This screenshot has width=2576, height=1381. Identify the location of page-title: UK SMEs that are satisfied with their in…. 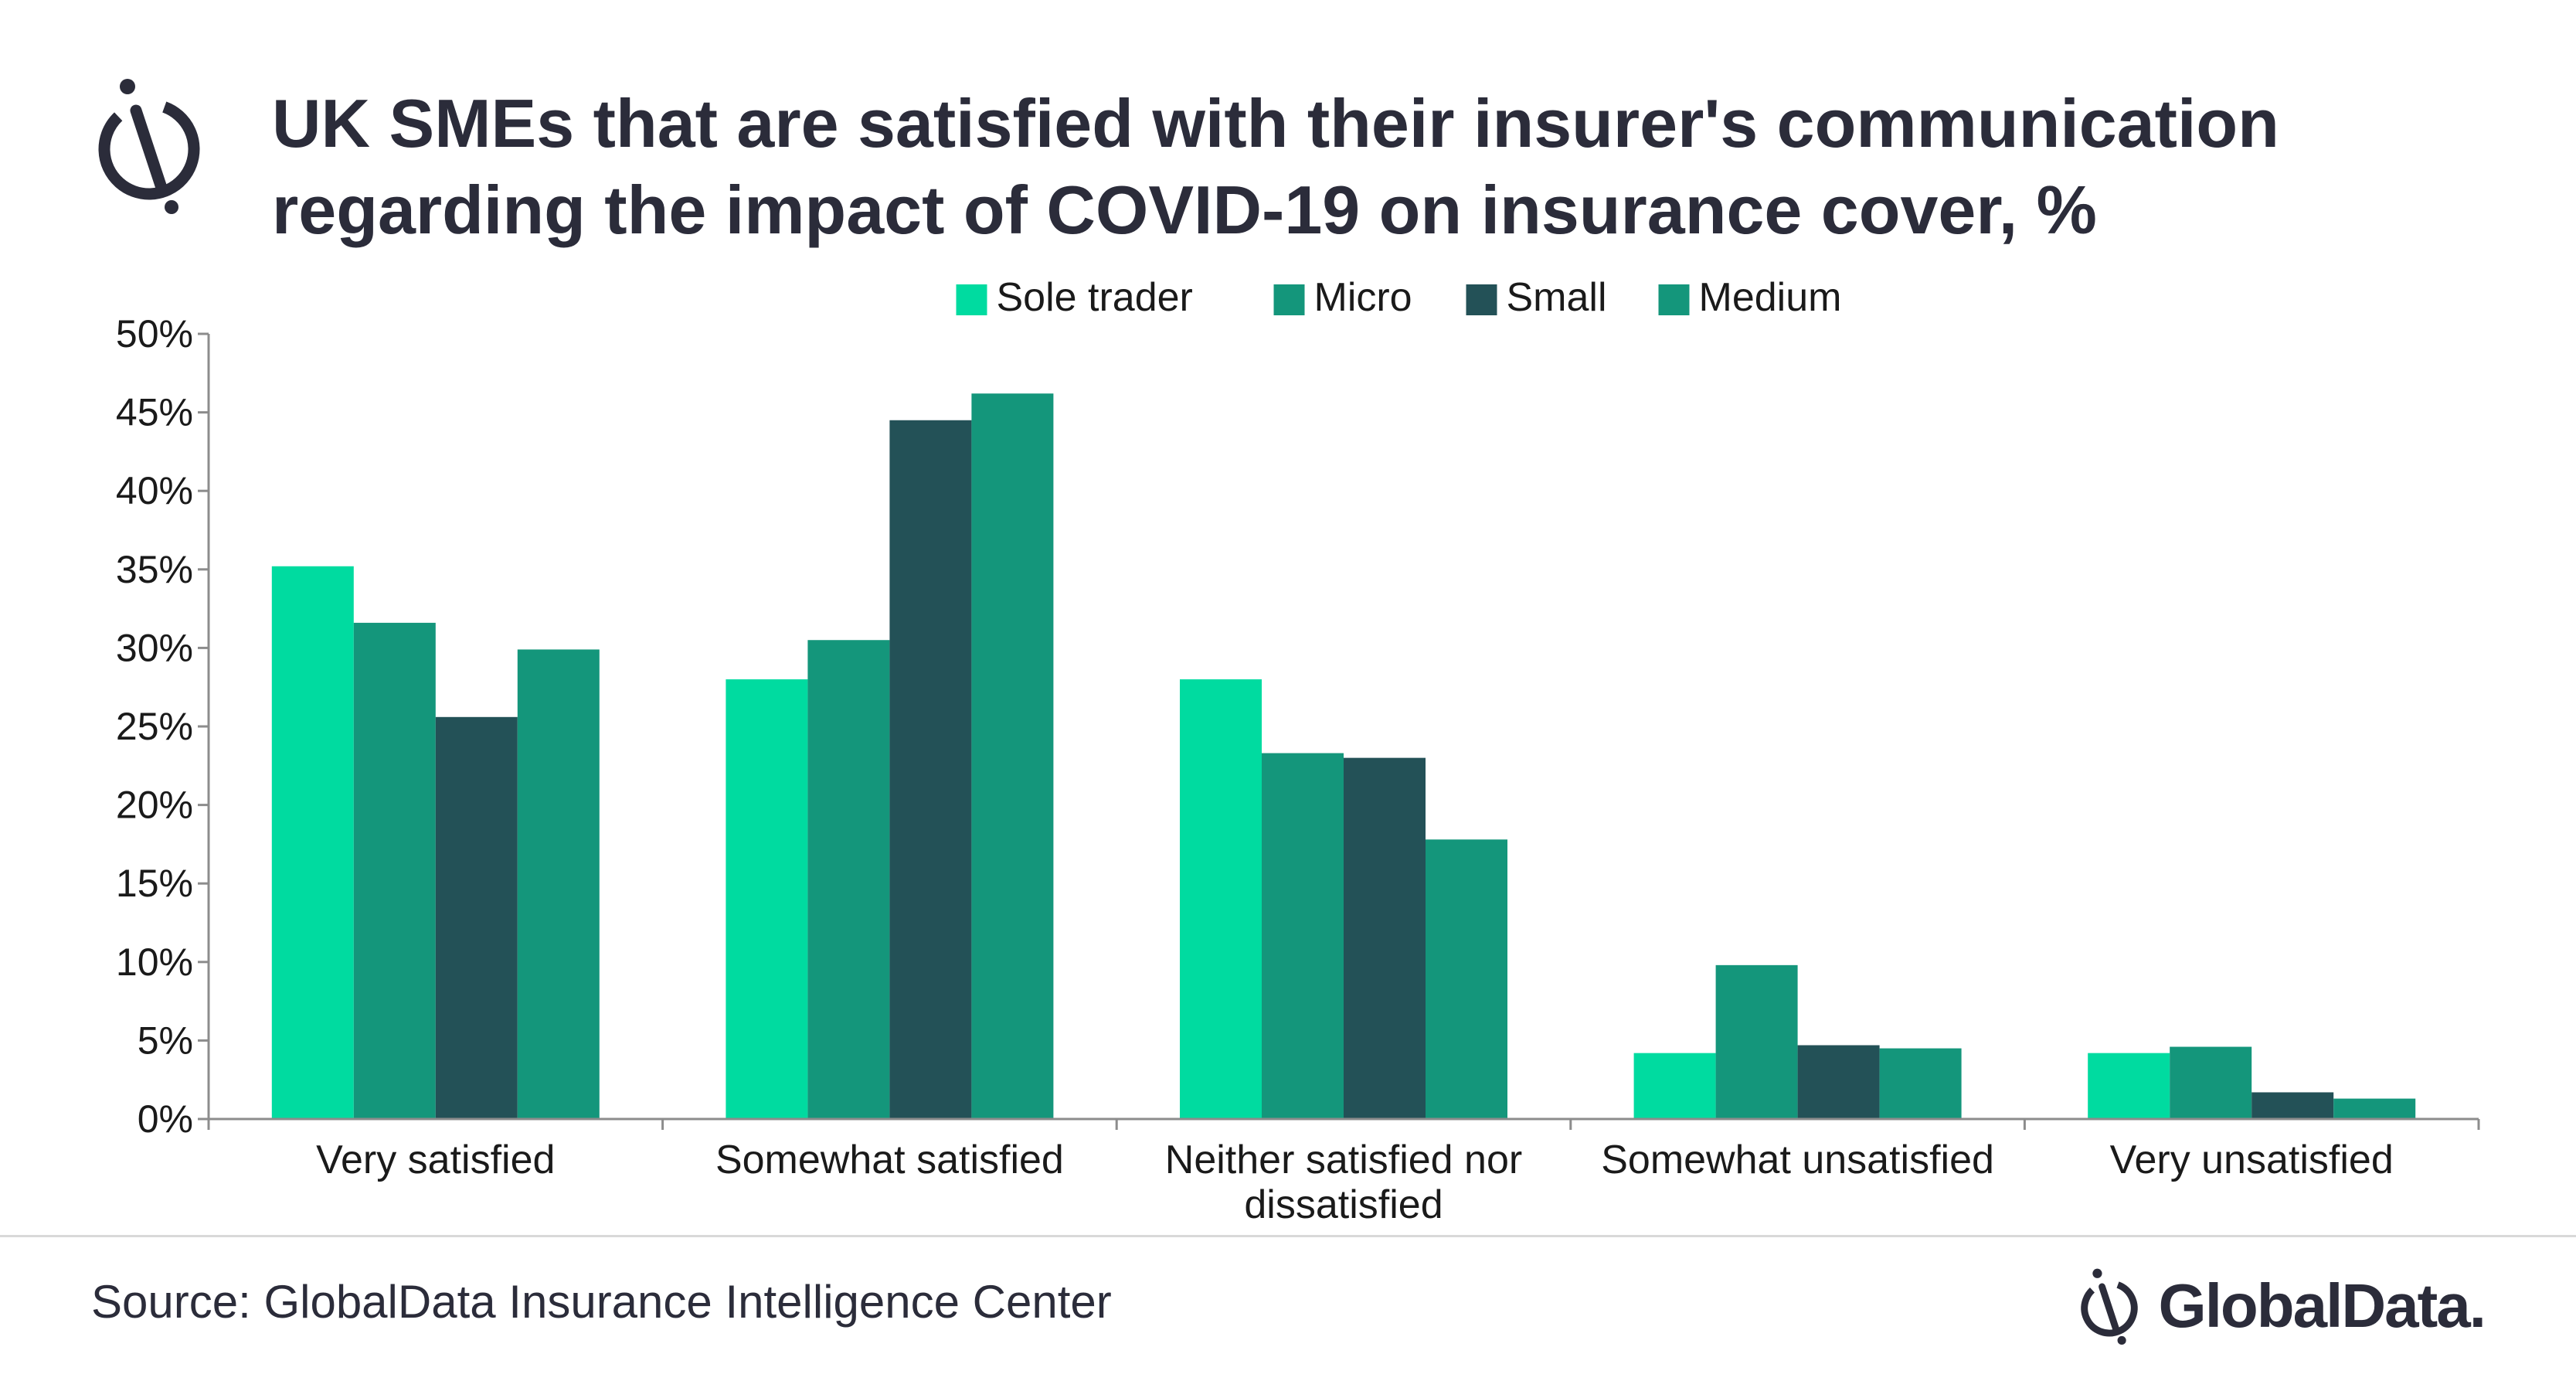
(1392, 166).